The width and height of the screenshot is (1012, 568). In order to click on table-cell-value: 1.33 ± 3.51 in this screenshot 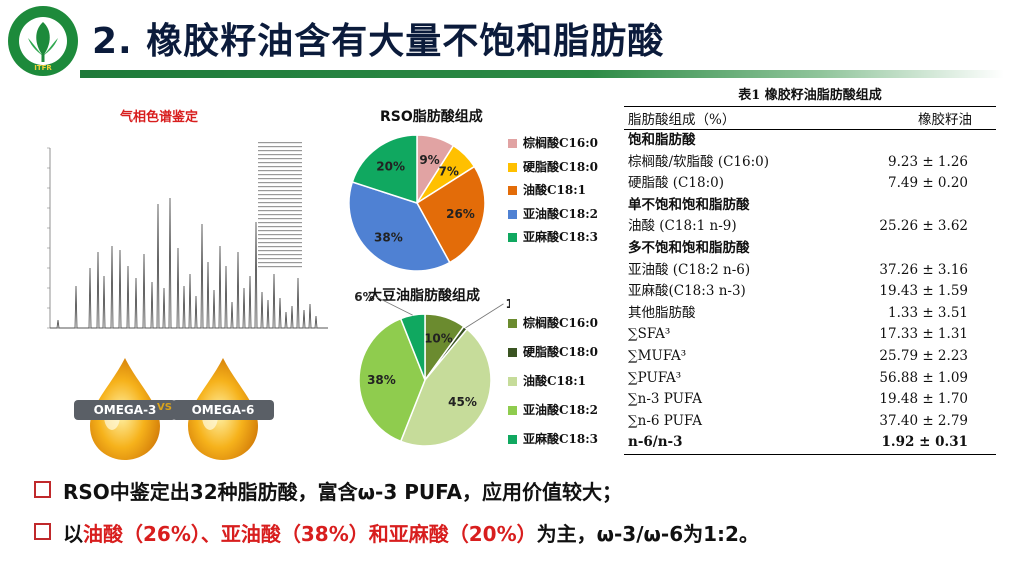, I will do `click(927, 312)`.